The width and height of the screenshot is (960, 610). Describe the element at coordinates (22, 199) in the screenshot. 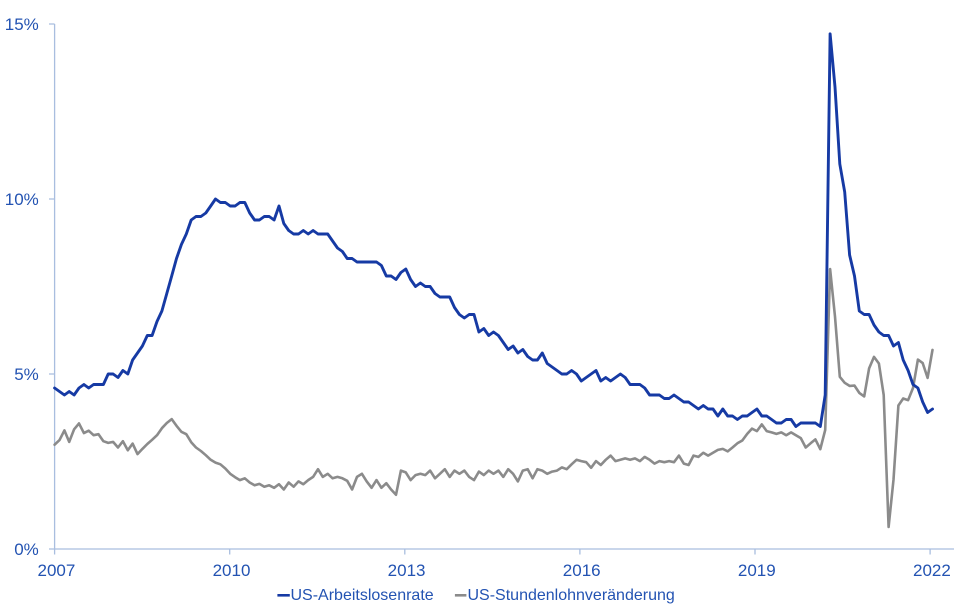

I see `svg-text: 10%` at that location.